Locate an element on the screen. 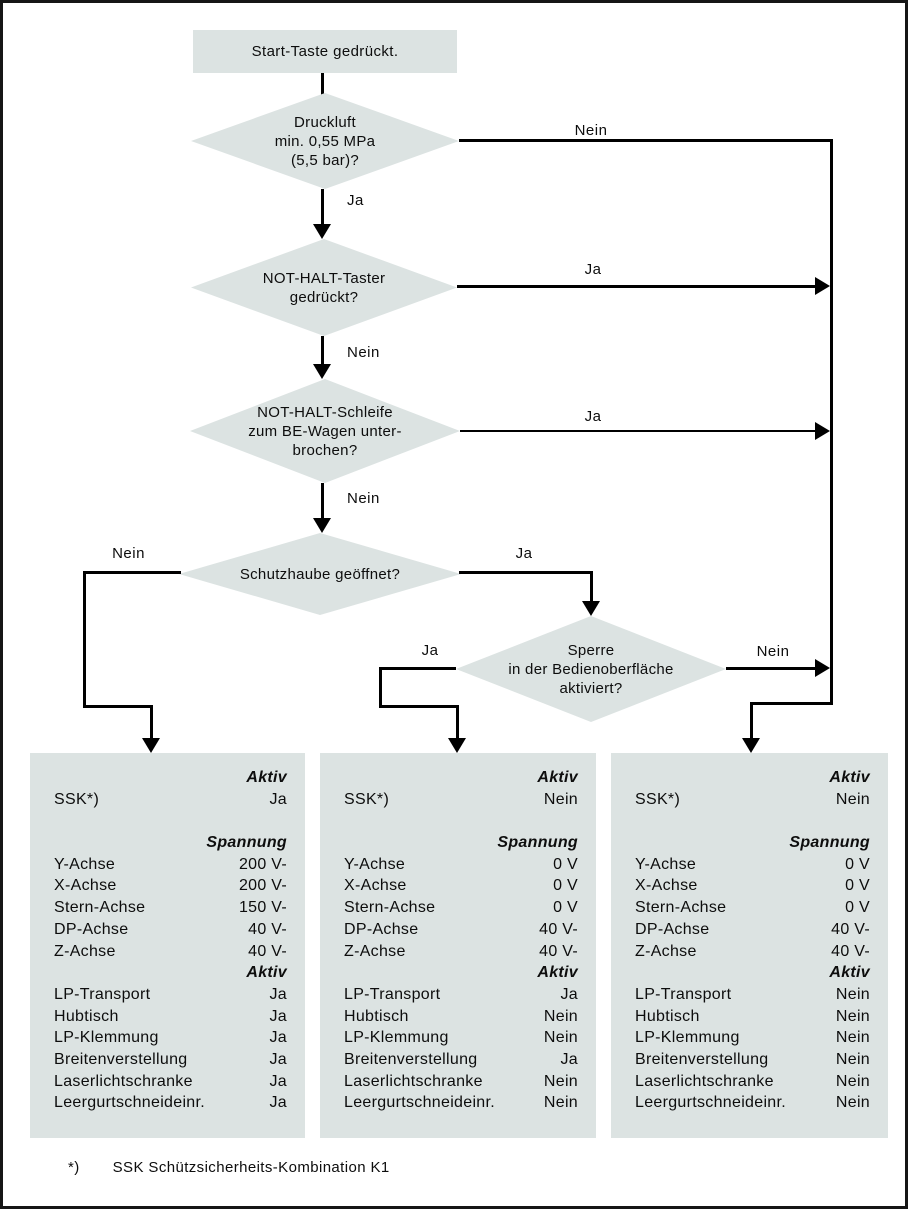 This screenshot has width=908, height=1209. decision-druckluft: Druckluft min. 0,55 MPa (5,5 bar)? is located at coordinates (325, 141).